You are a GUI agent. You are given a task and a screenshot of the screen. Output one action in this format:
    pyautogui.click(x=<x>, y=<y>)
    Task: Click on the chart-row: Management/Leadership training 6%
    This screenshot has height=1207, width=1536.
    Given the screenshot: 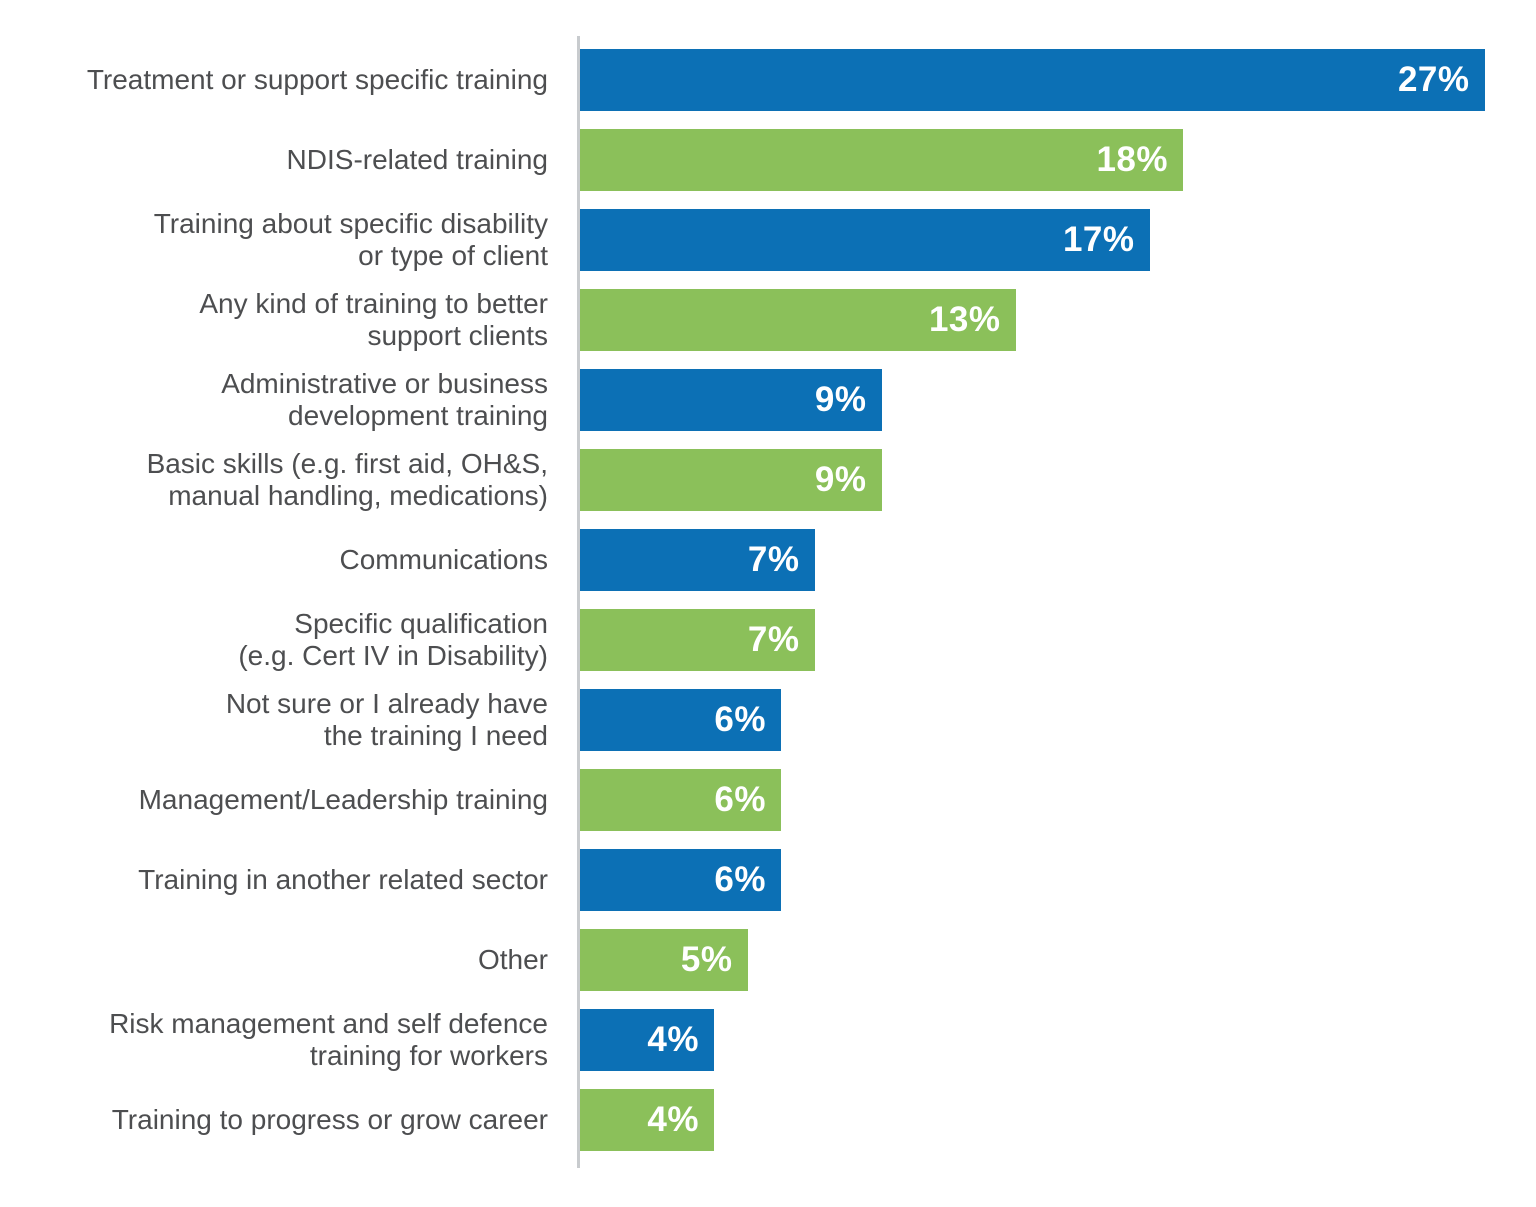 What is the action you would take?
    pyautogui.click(x=768, y=800)
    